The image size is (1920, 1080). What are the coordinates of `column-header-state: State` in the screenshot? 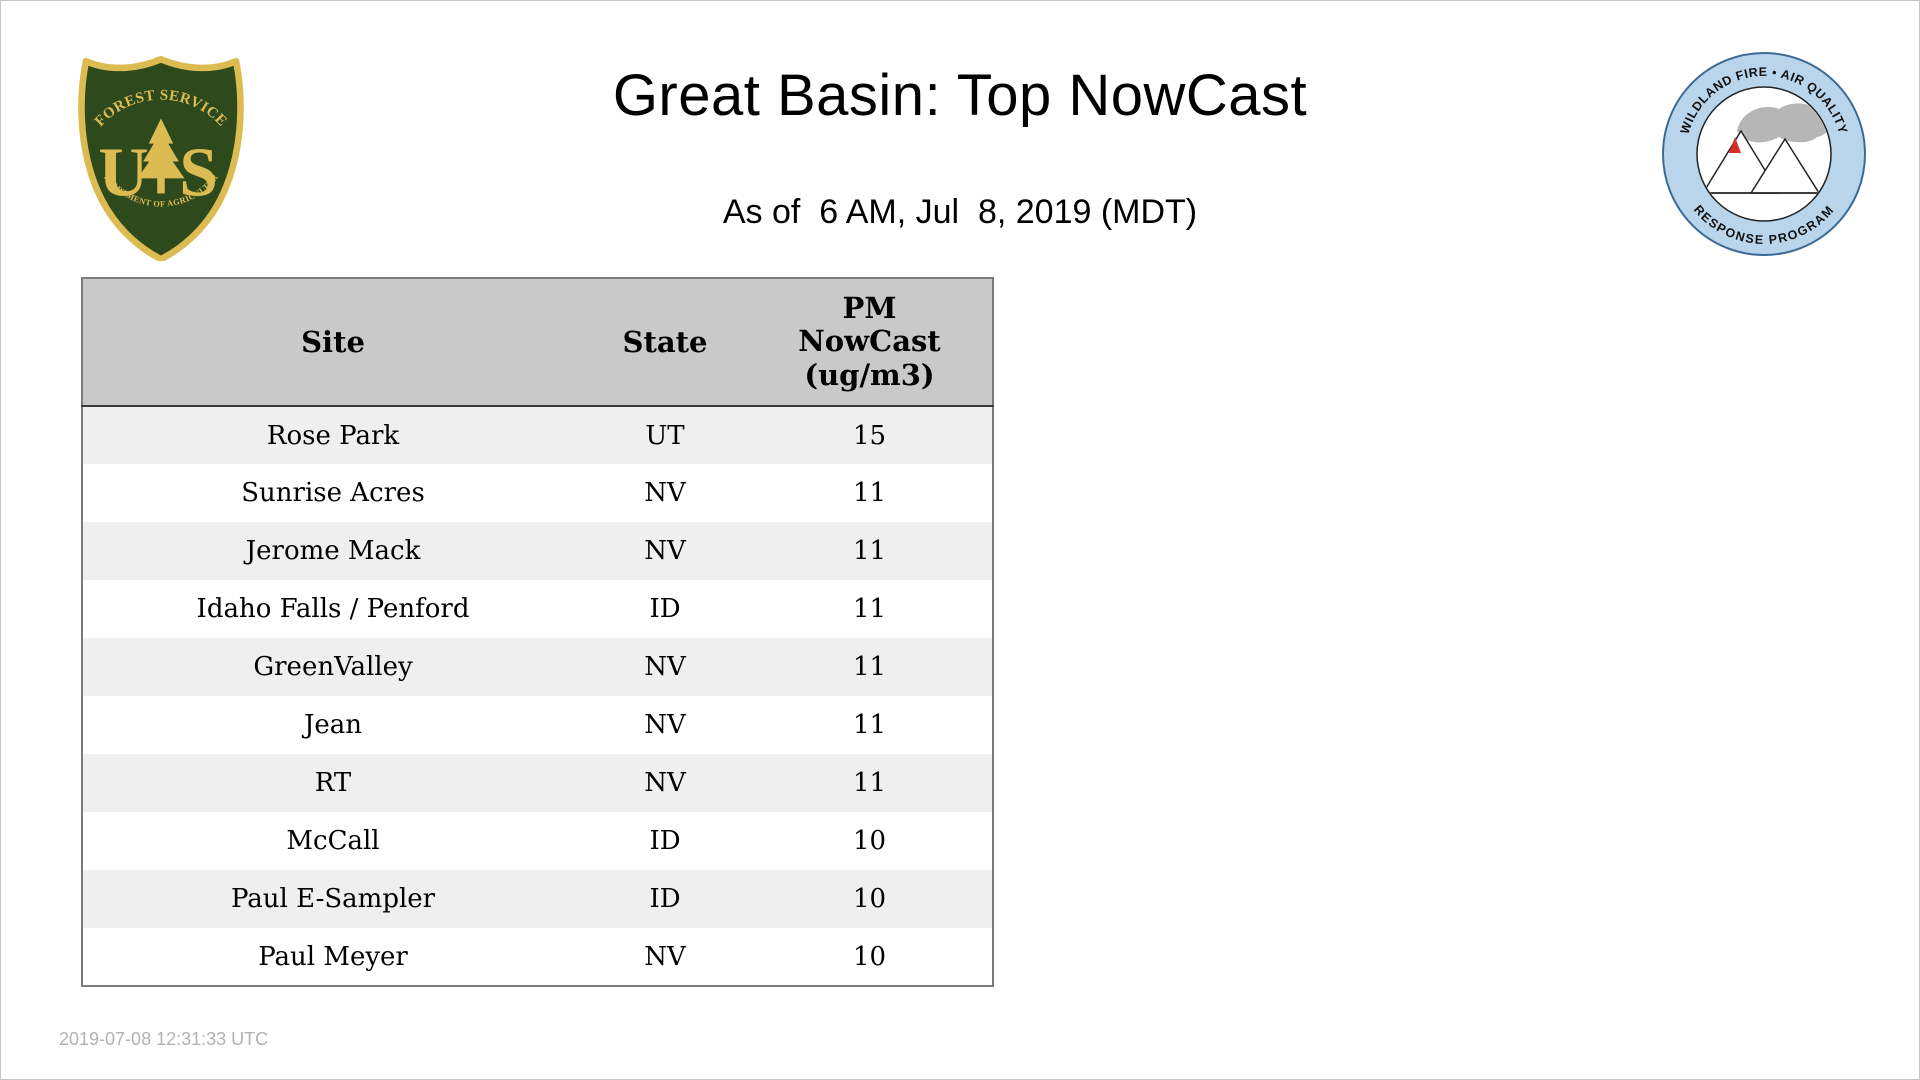 It's located at (665, 342).